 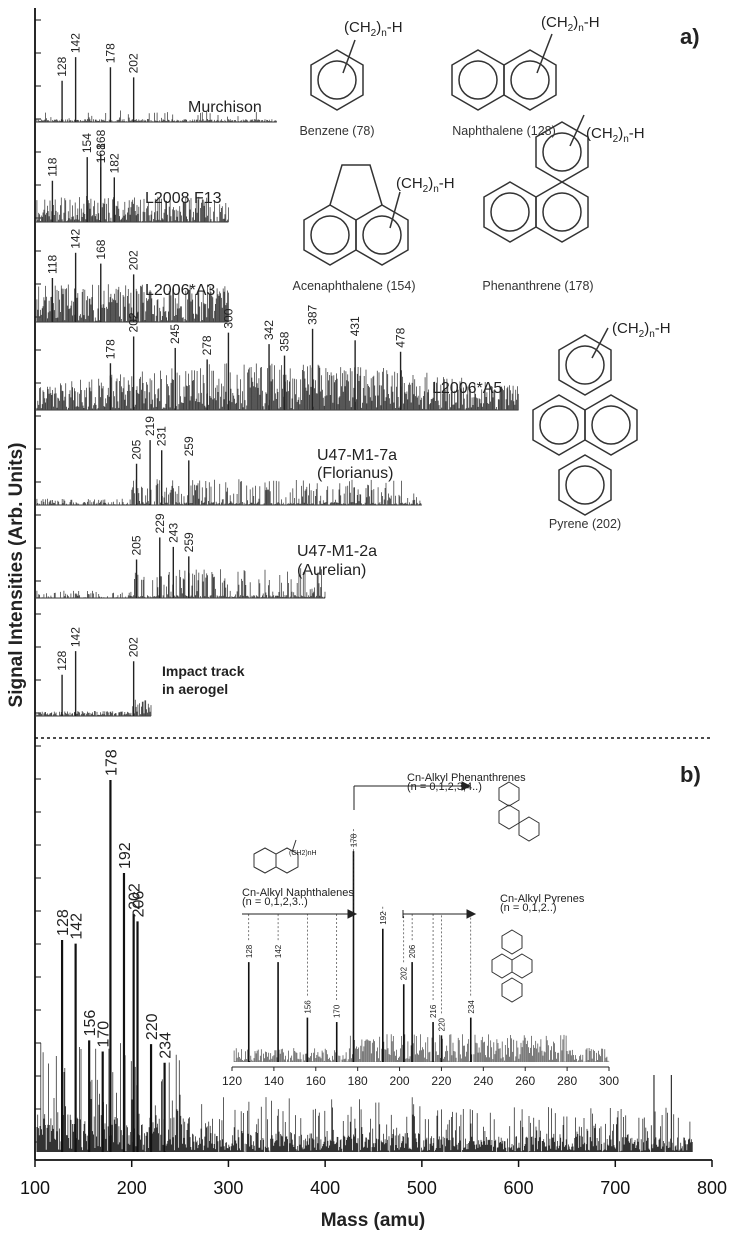 I want to click on phenanthrene-structure, so click(x=536, y=178).